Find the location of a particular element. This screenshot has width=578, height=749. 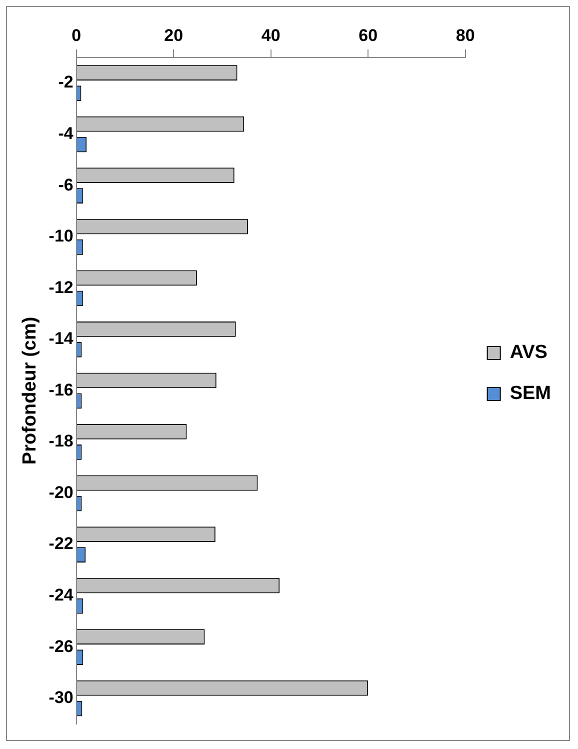

y-tick-label: -26 is located at coordinates (61, 646).